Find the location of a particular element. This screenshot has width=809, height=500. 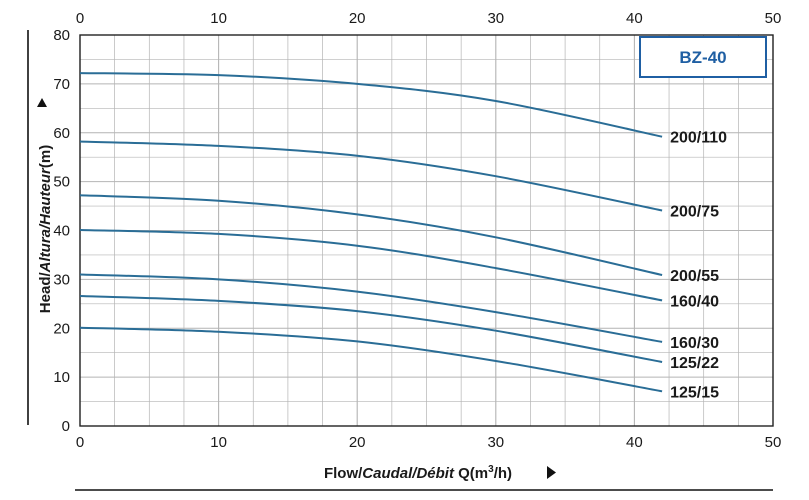

x-axis-title-part-4: Q(m is located at coordinates (471, 473).